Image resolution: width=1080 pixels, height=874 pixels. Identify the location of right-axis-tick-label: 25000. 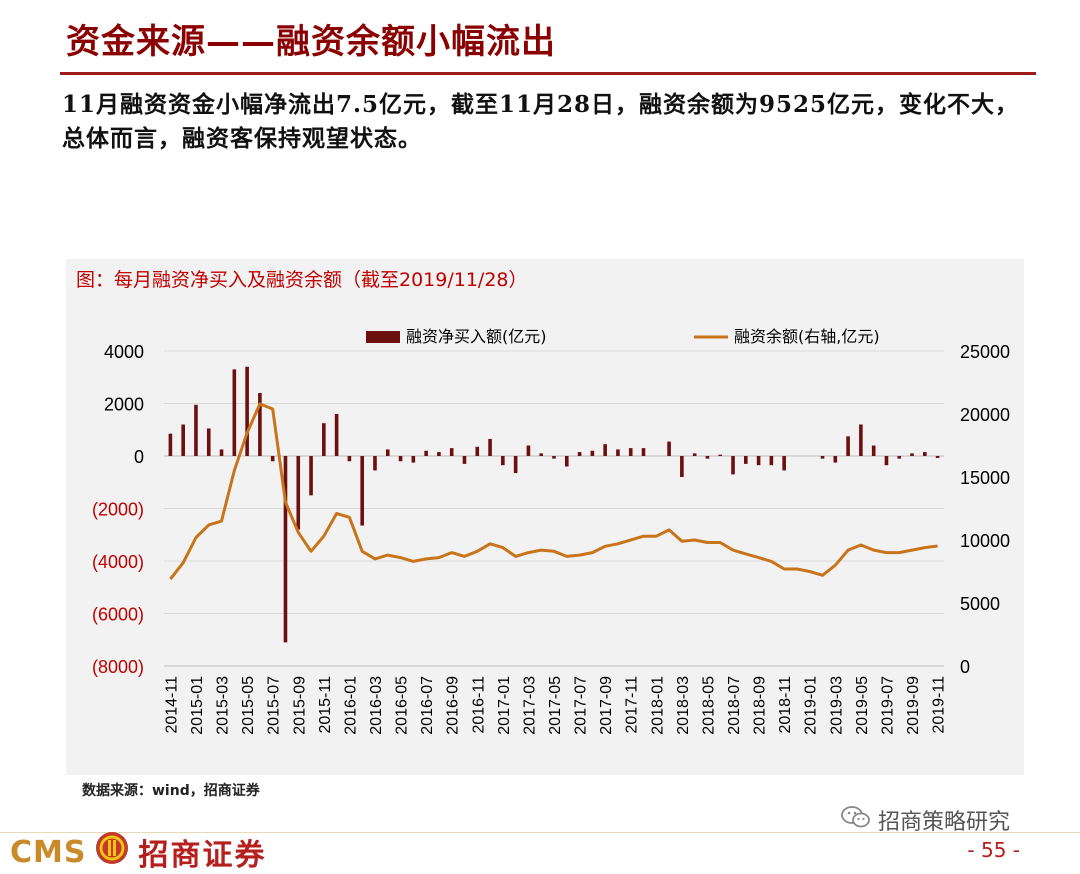
(985, 352).